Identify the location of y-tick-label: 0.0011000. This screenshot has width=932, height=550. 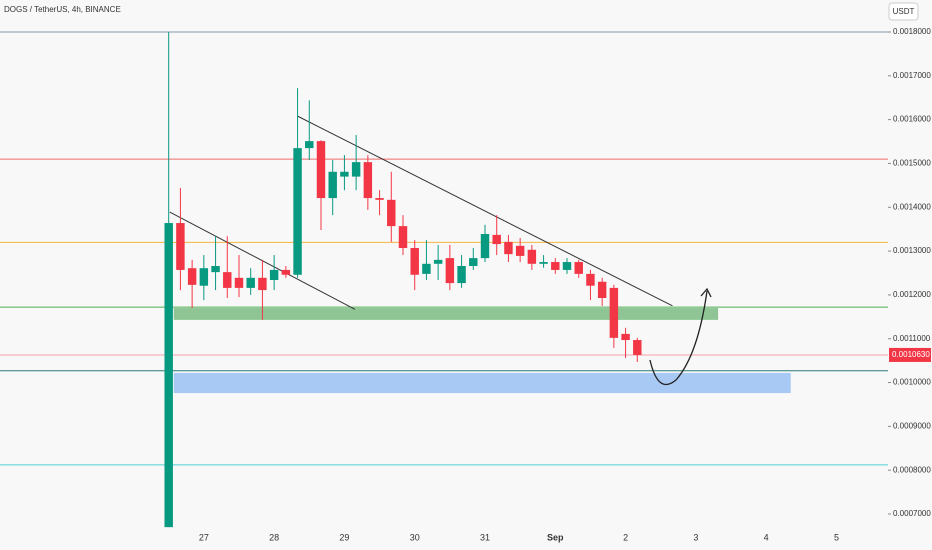
(912, 338).